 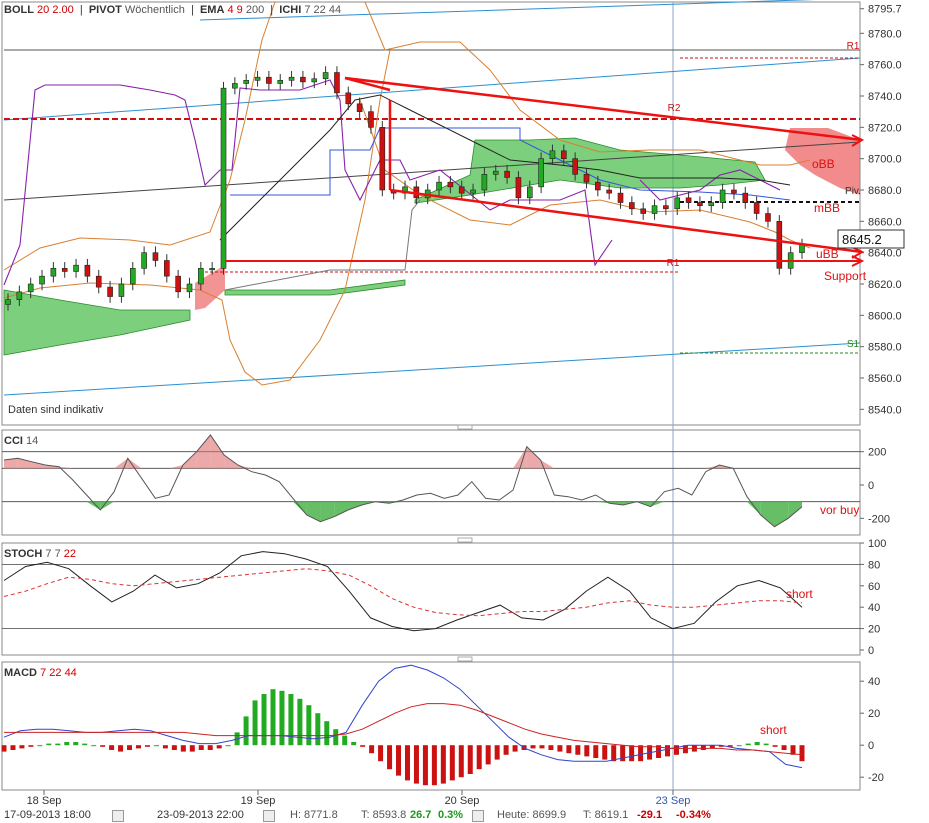 What do you see at coordinates (876, 778) in the screenshot?
I see `macd-tick-label: -20` at bounding box center [876, 778].